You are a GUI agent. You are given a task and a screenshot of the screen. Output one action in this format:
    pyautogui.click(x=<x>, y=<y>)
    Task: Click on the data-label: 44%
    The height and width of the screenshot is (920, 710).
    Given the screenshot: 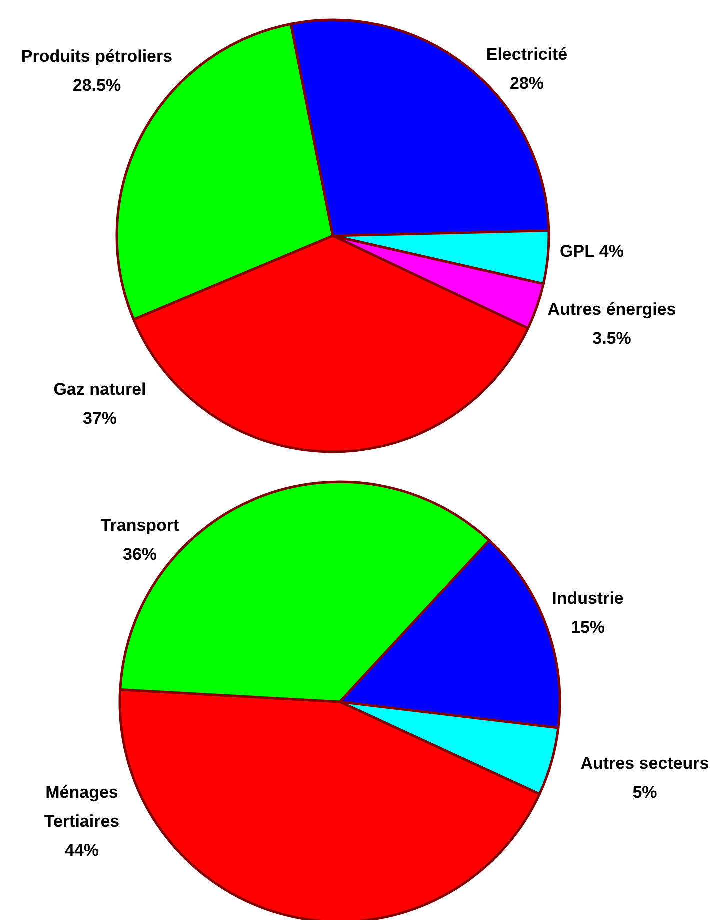 What is the action you would take?
    pyautogui.click(x=82, y=850)
    